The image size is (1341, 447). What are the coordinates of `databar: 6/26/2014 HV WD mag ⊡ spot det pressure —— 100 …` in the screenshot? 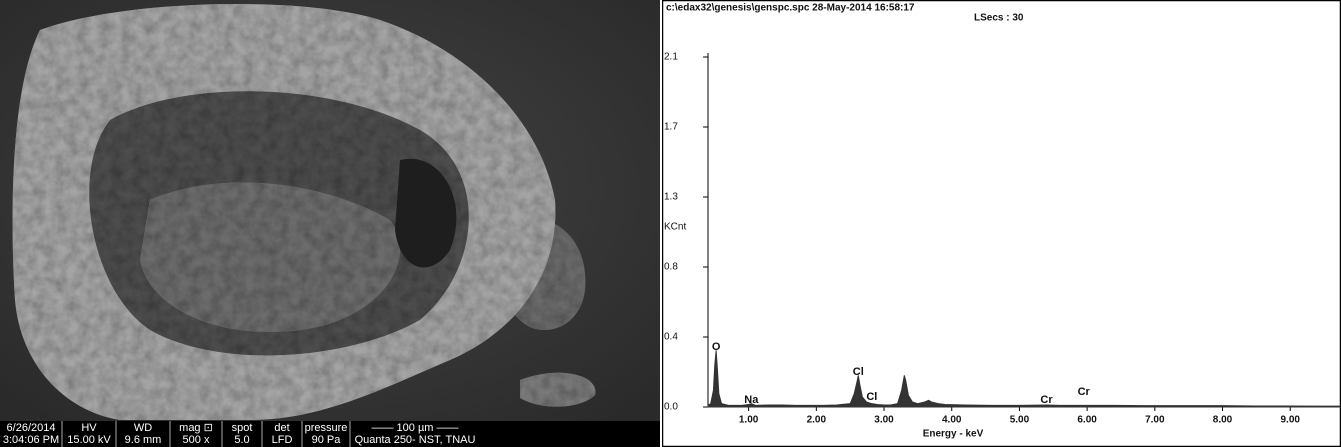 It's located at (330, 434).